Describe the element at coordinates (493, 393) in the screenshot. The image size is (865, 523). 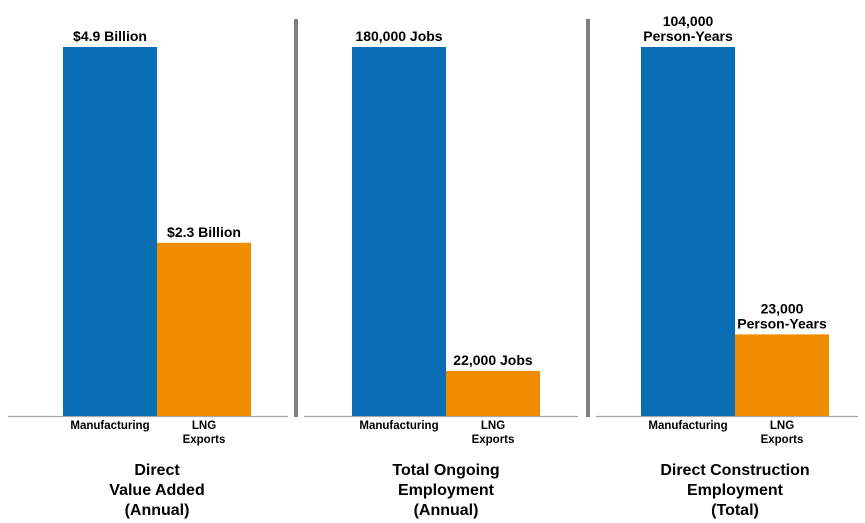
I see `bar-panel2-lng-exports` at that location.